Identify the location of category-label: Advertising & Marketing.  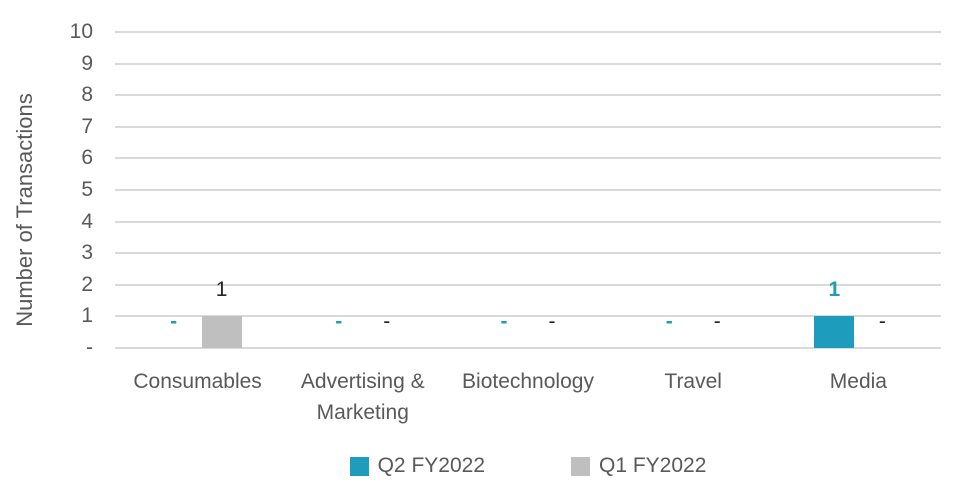
(362, 397).